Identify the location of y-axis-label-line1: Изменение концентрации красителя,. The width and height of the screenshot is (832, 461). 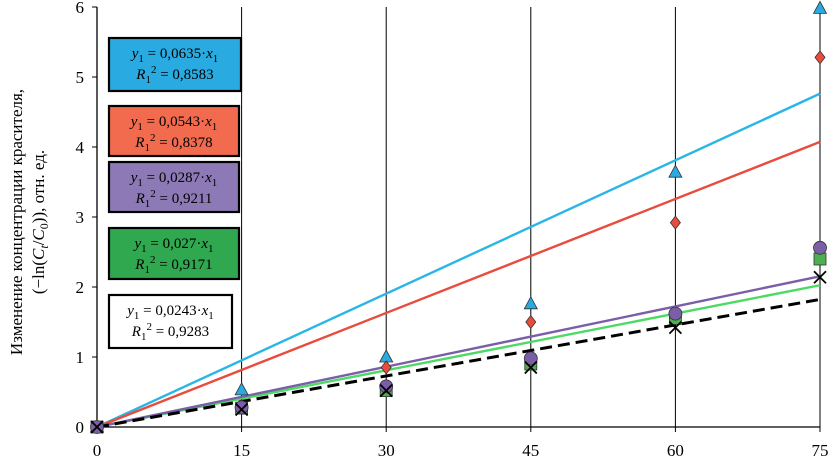
(16, 222).